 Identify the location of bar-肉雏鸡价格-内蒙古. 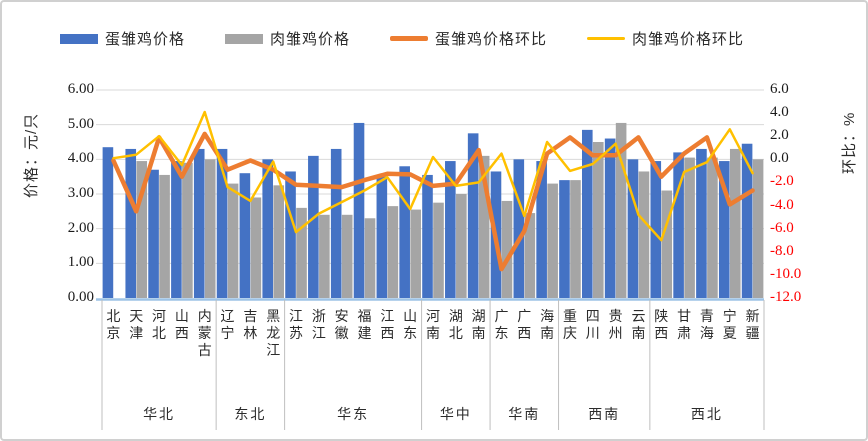
(210, 228).